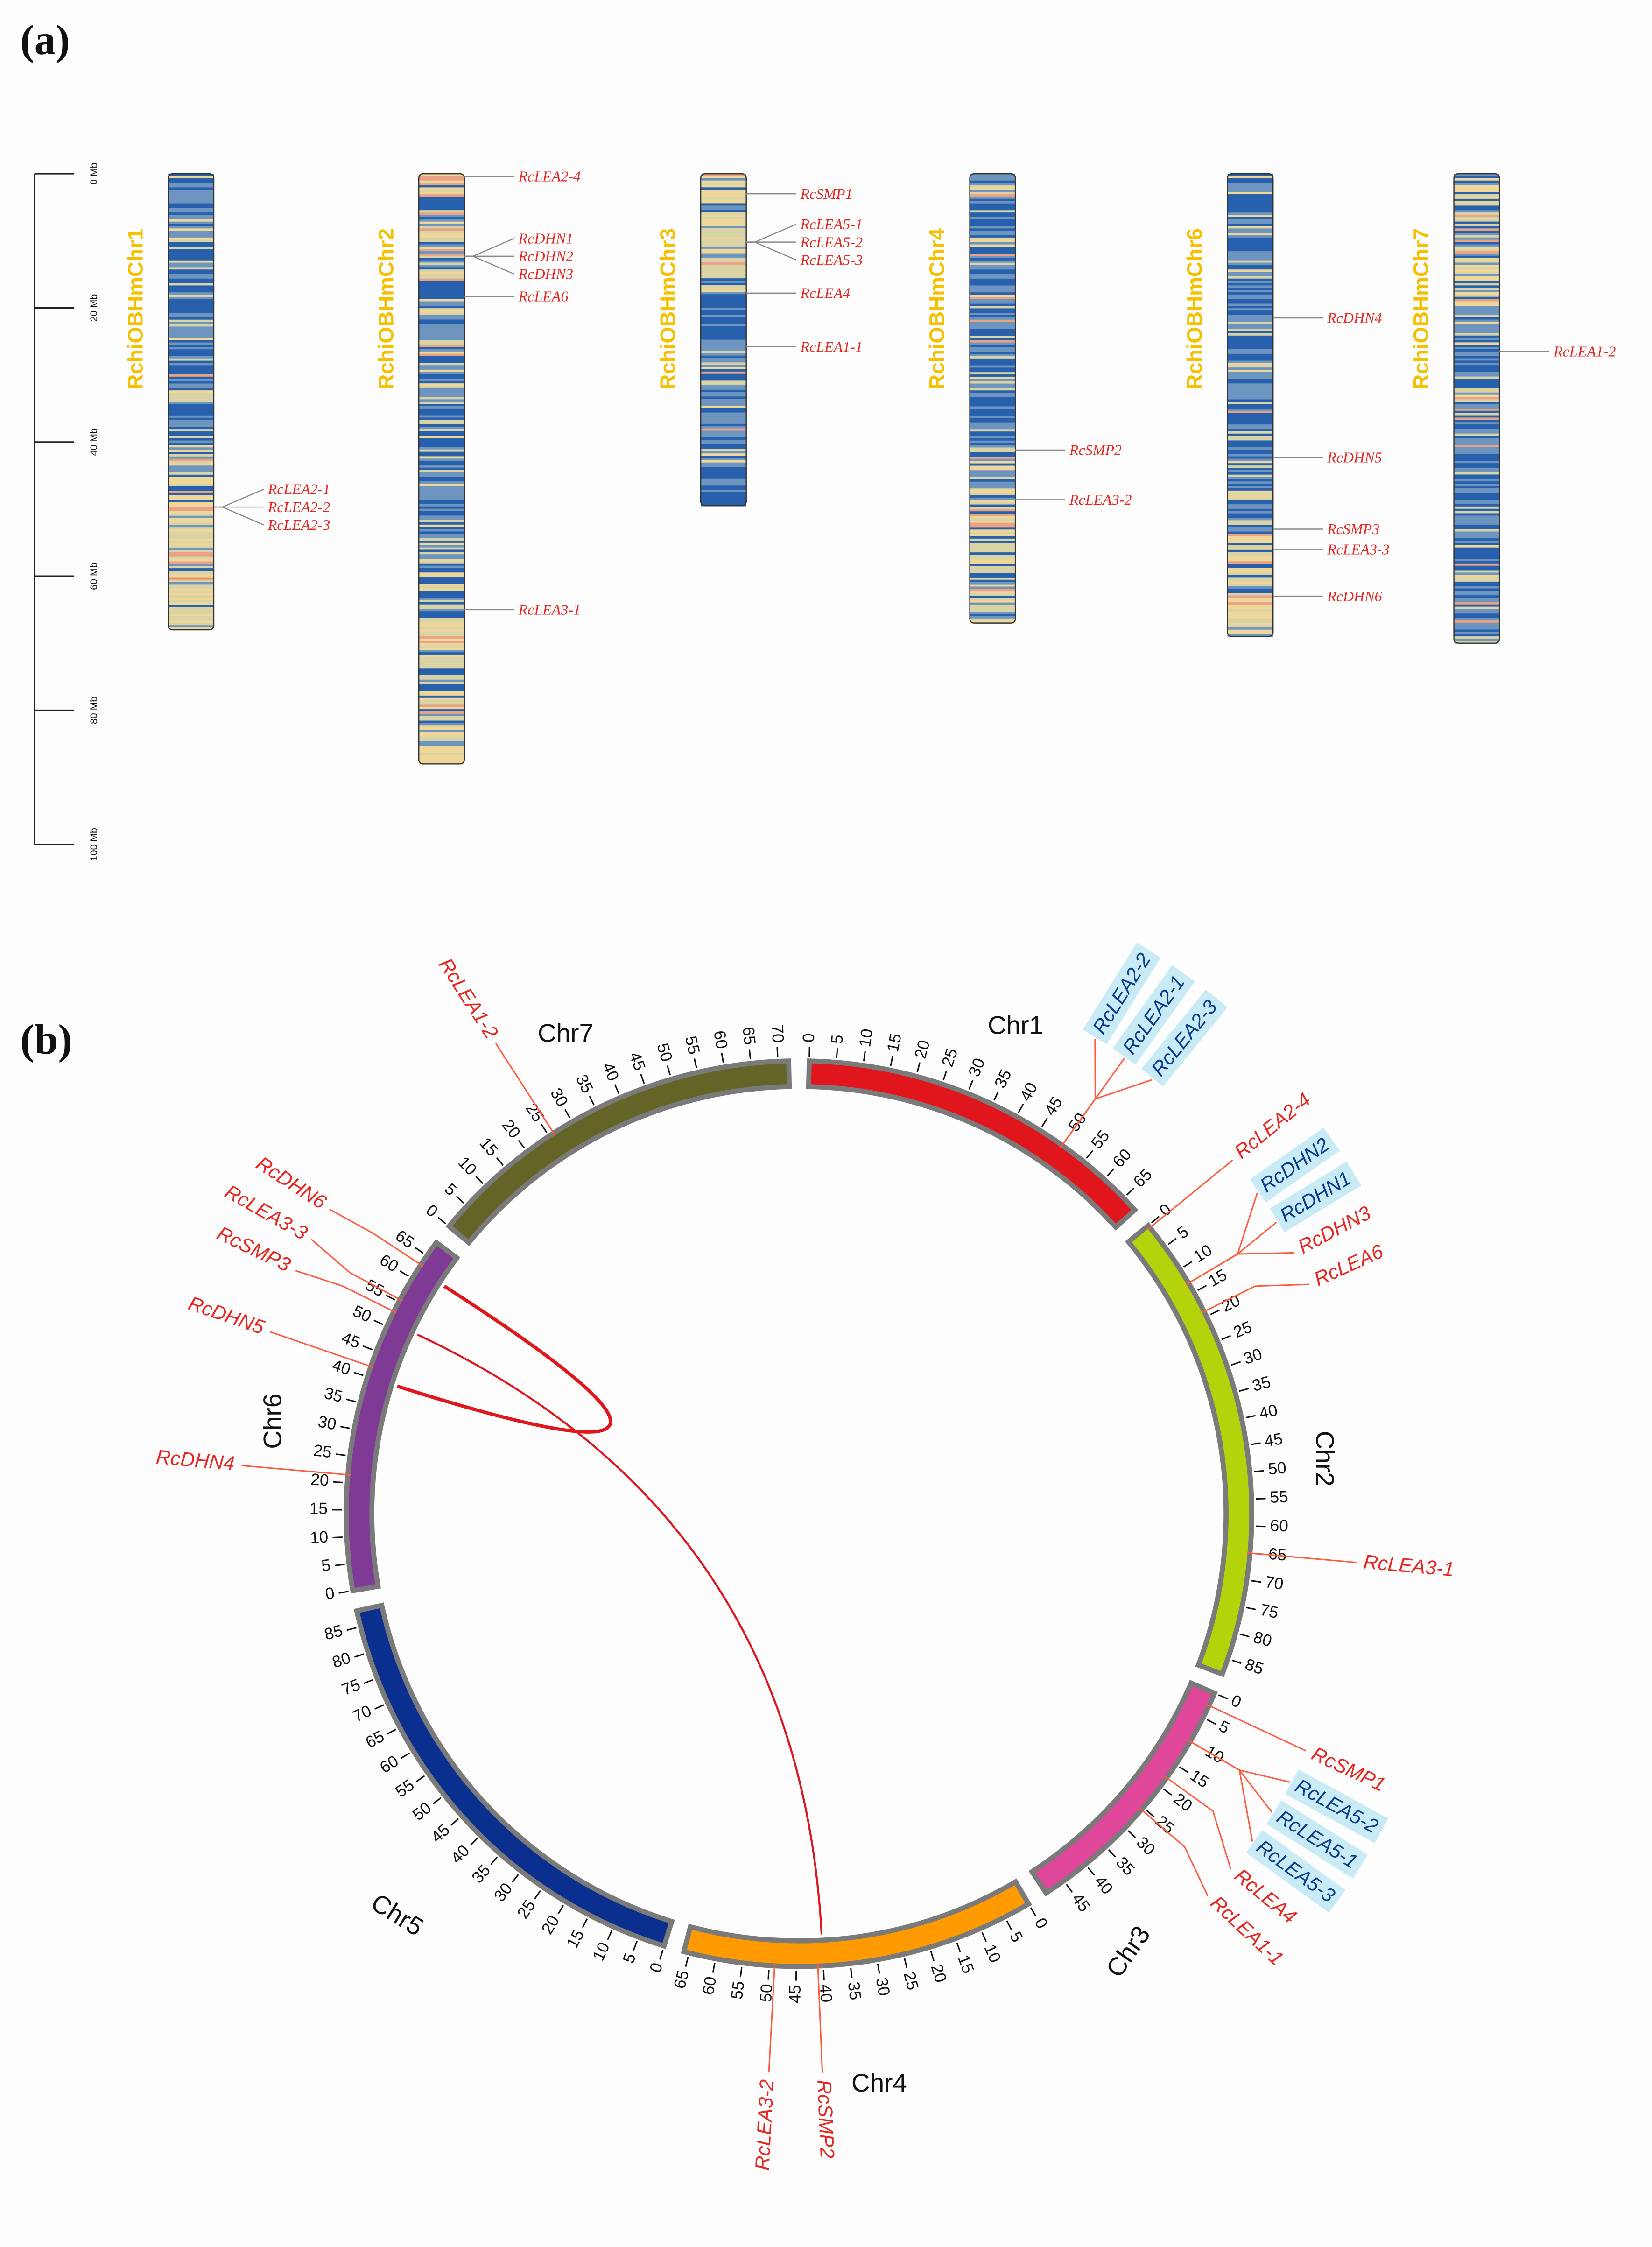  Describe the element at coordinates (1274, 1583) in the screenshot. I see `scale-tick-label-group: 70` at that location.